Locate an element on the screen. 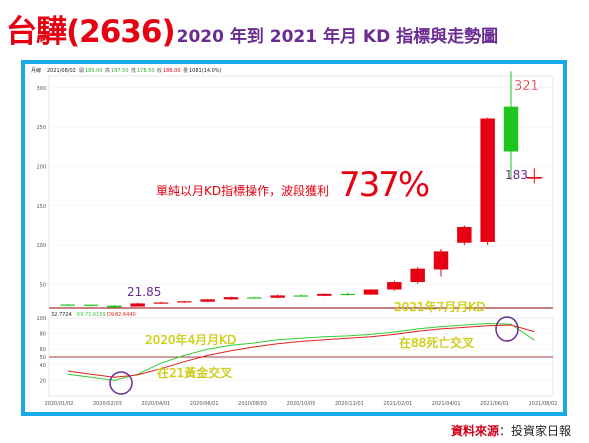 This screenshot has width=589, height=443. header-date: 2021/08/02 is located at coordinates (61, 71).